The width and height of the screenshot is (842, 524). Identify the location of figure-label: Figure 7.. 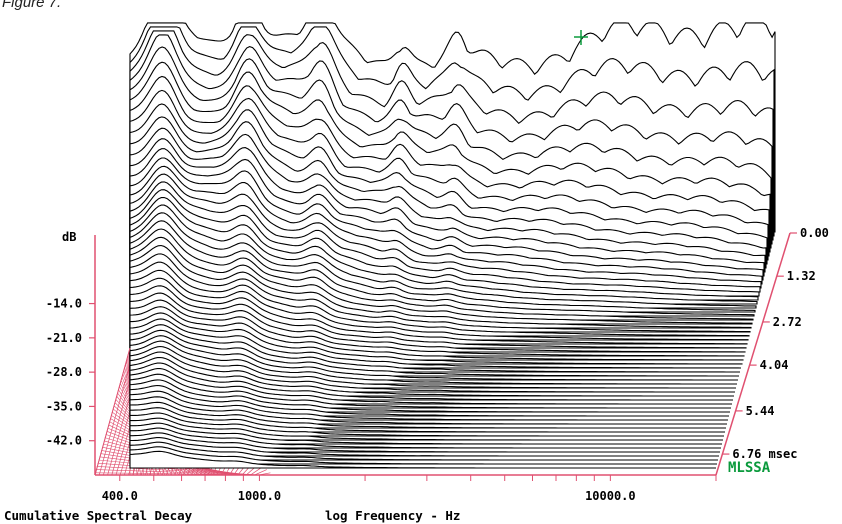
(32, 5).